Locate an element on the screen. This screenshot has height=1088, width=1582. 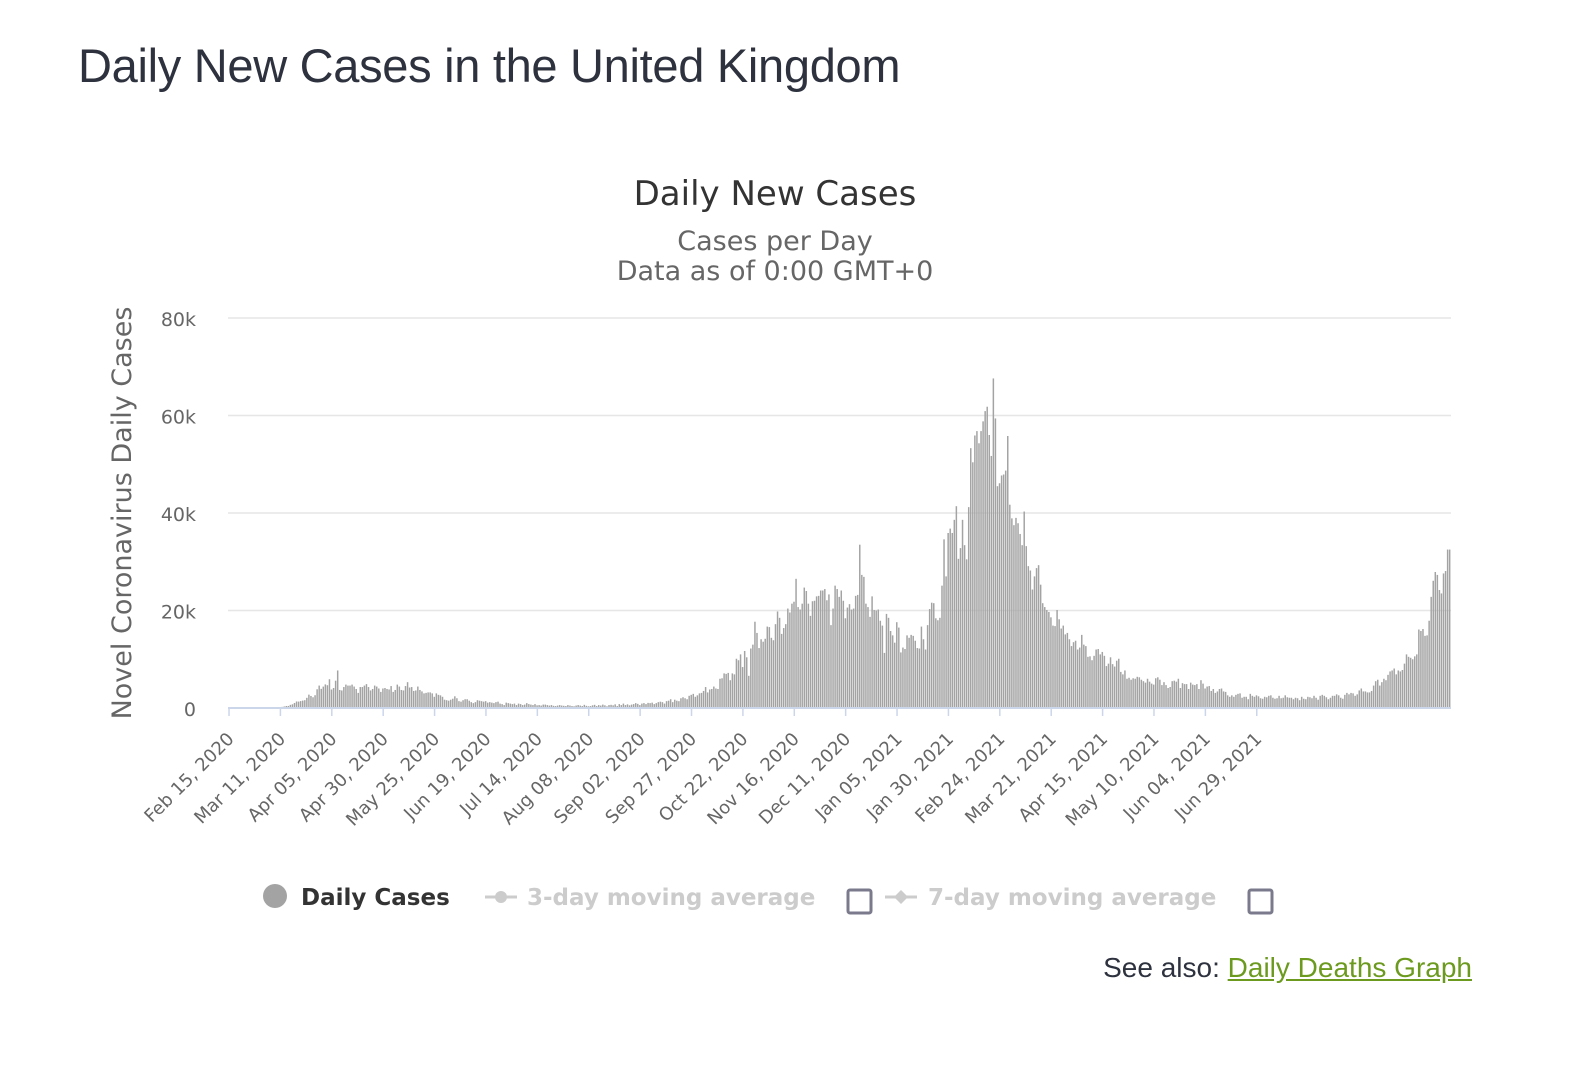
chart-subtitle-line-1: Cases per Day is located at coordinates (774, 241).